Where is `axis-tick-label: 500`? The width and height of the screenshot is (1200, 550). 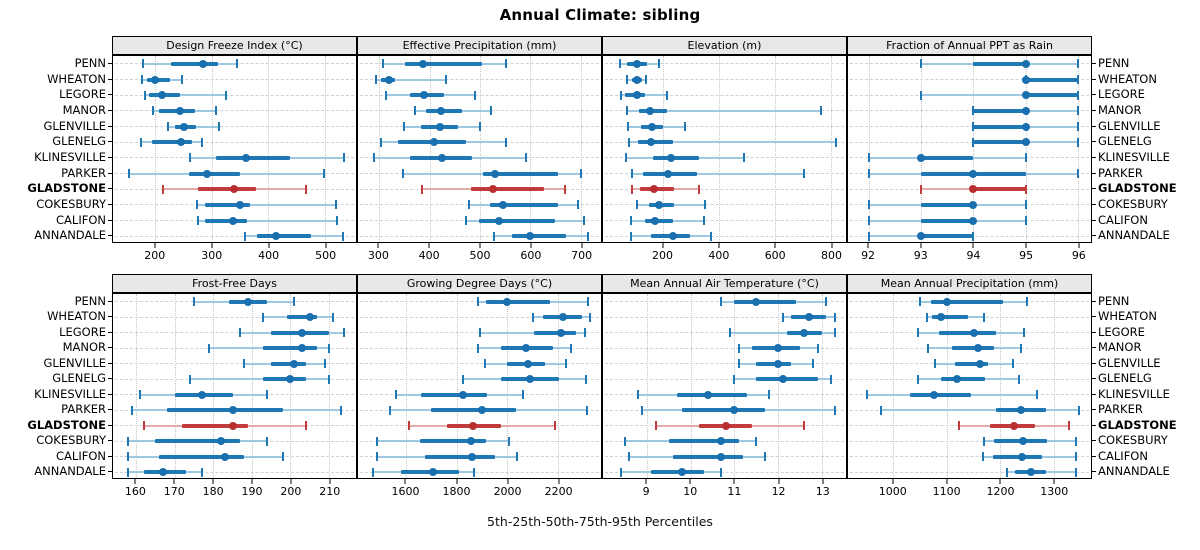
axis-tick-label: 500 is located at coordinates (326, 255).